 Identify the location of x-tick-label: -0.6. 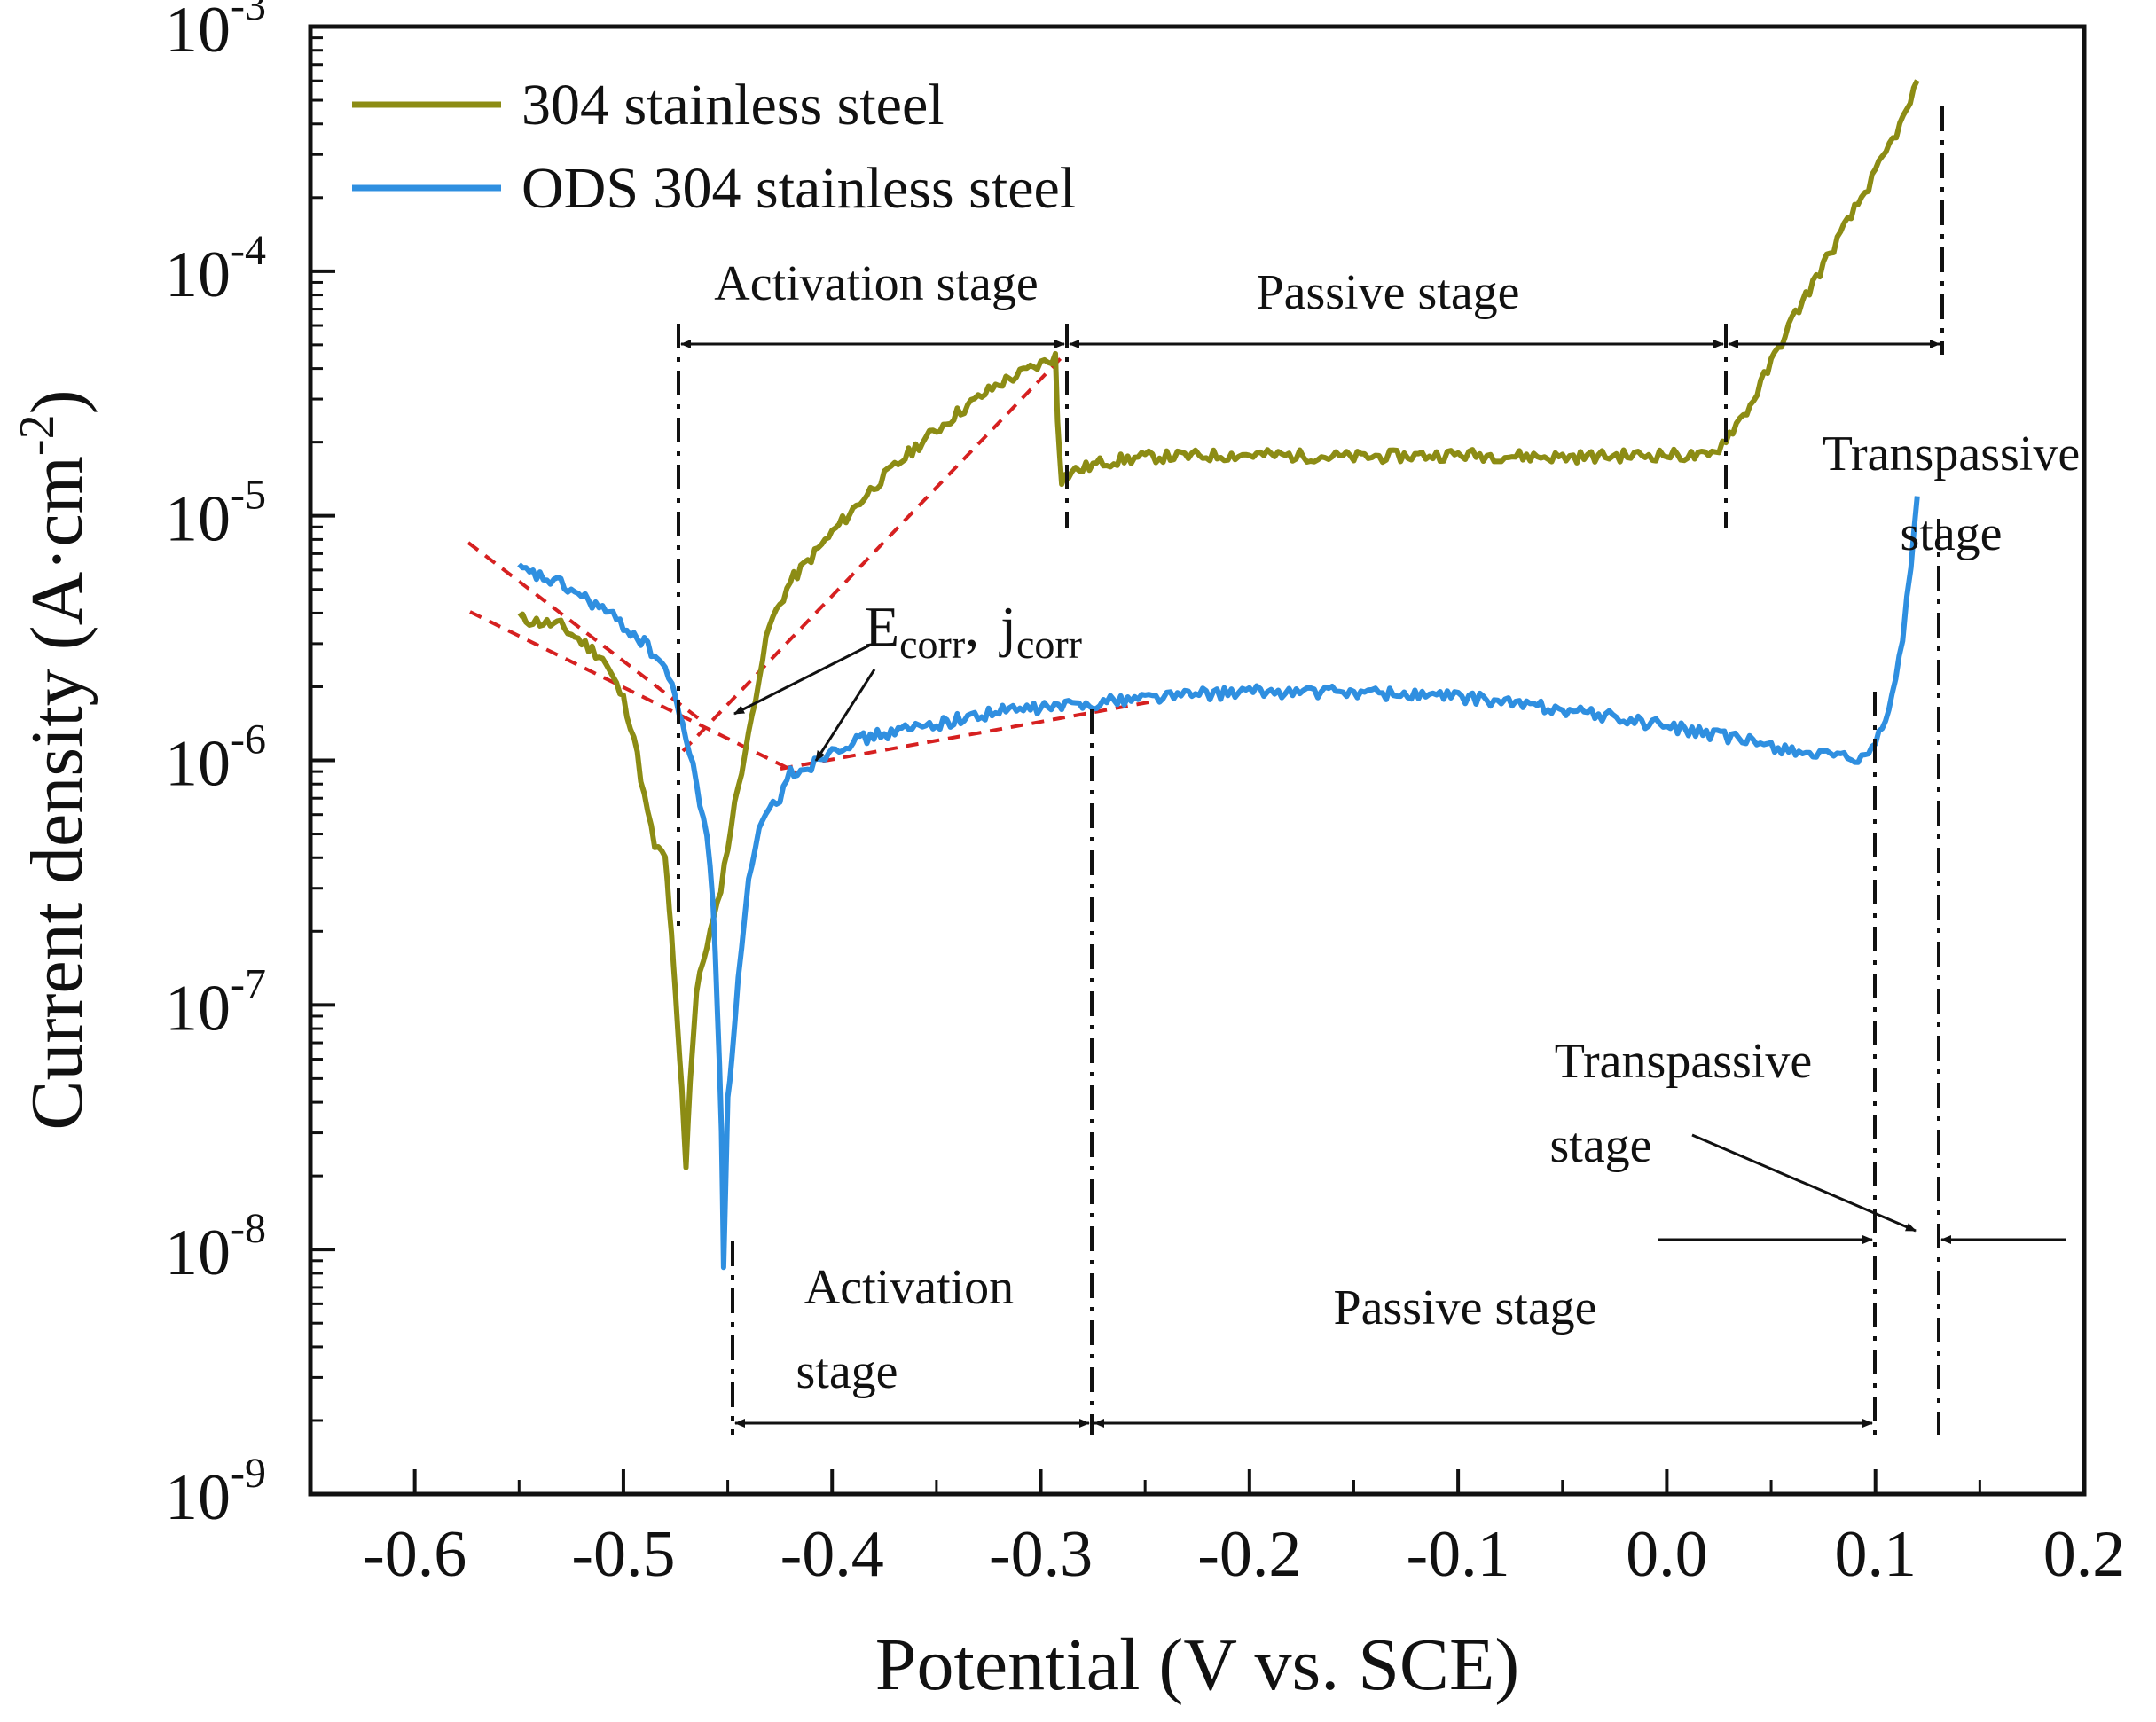
(415, 1555).